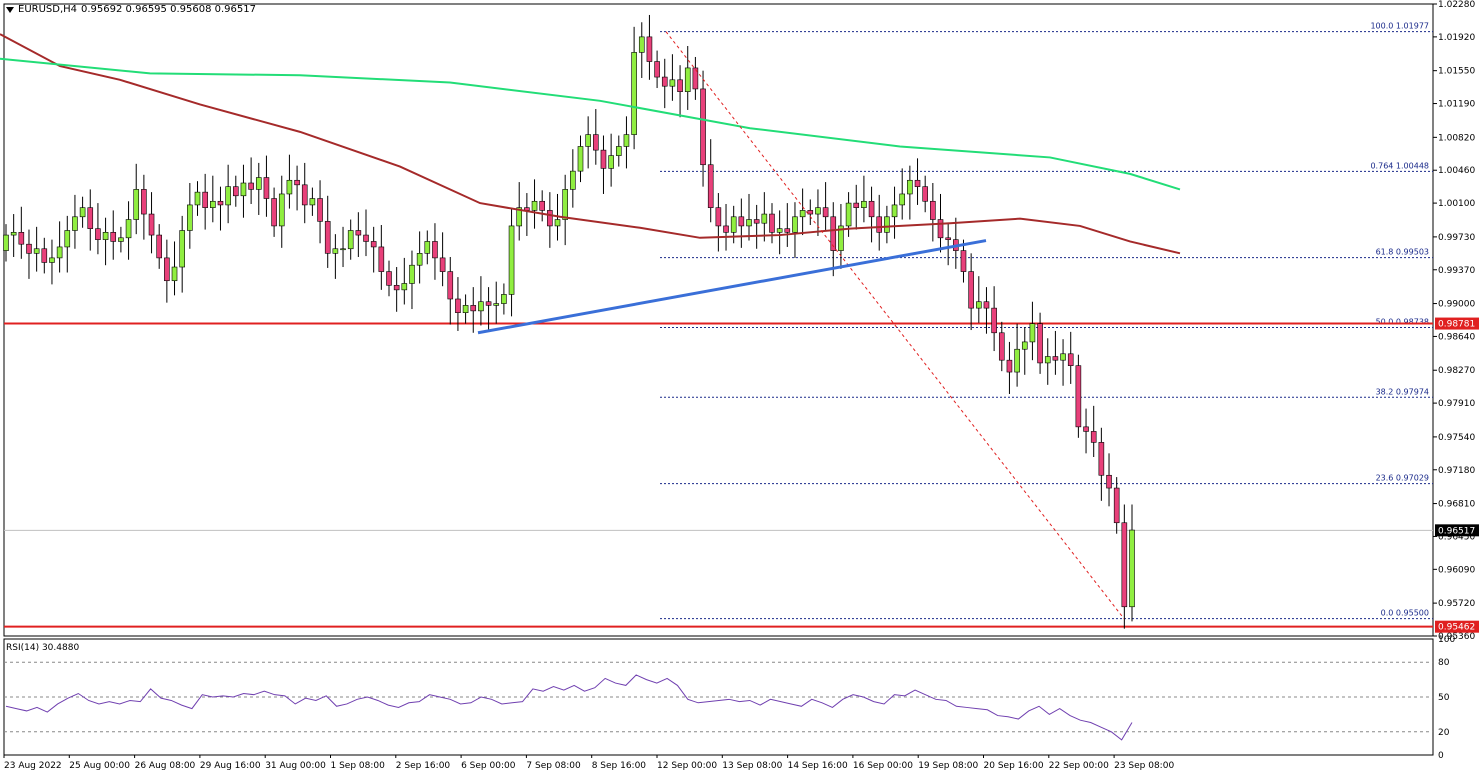  Describe the element at coordinates (1402, 252) in the screenshot. I see `fib-level-label: 61.8 0.99503` at that location.